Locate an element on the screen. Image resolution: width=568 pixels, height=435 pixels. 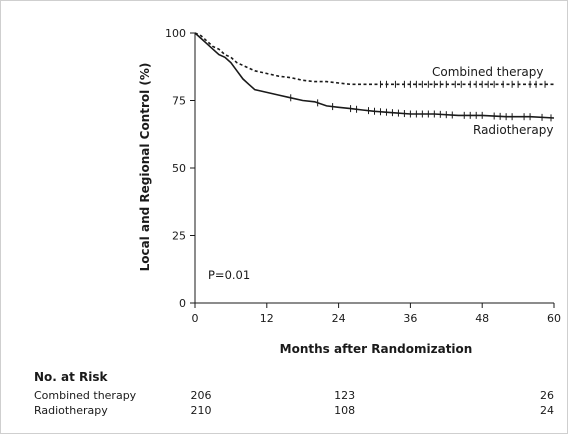
y-tick-label-50: 50 is located at coordinates (179, 168).